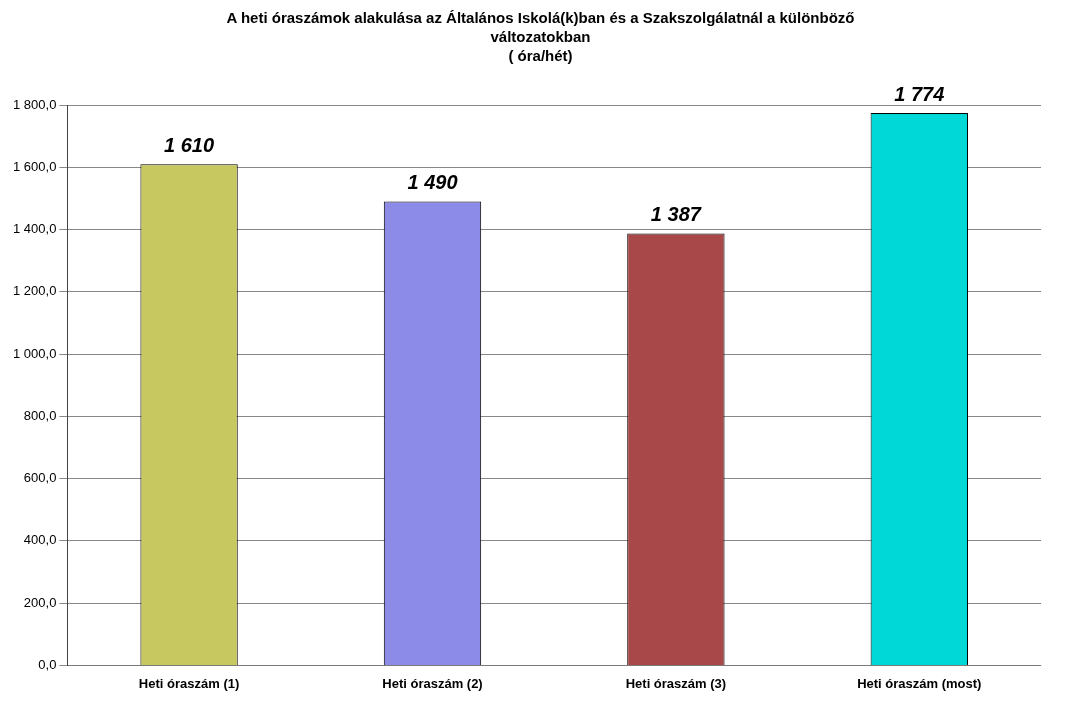  I want to click on y-tick-label: 600,0, so click(40, 478).